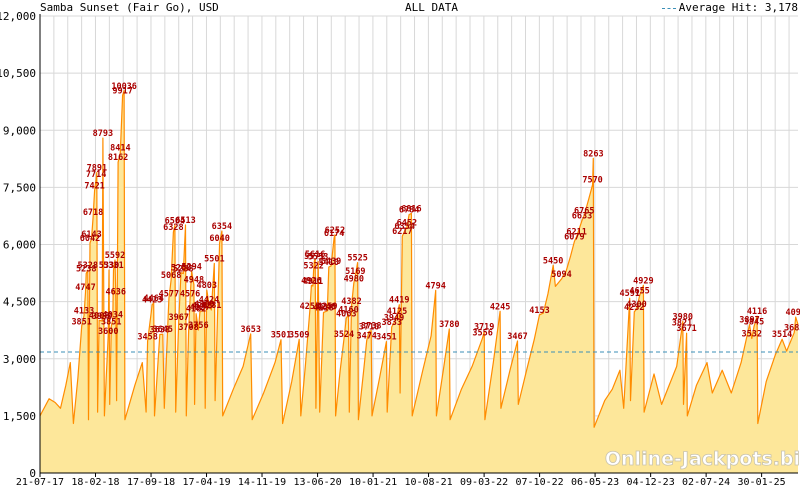  Describe the element at coordinates (357, 259) in the screenshot. I see `peak-label: 5525` at that location.